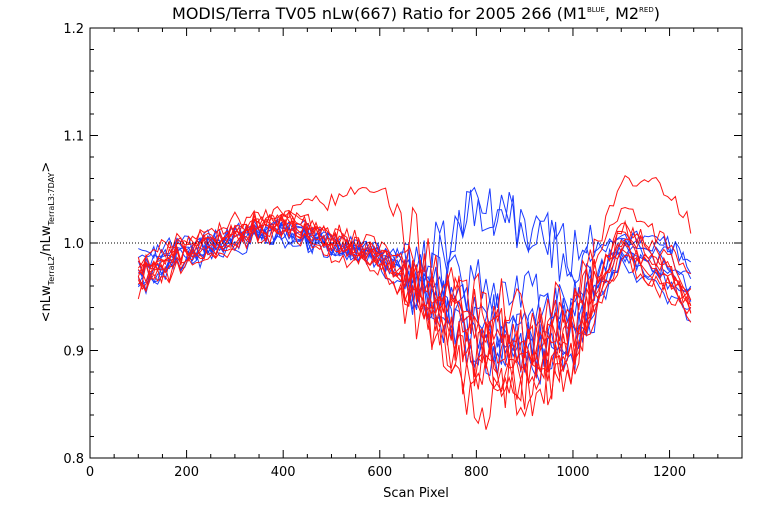 The height and width of the screenshot is (512, 768). I want to click on y-tick-label: 1.1, so click(73, 137).